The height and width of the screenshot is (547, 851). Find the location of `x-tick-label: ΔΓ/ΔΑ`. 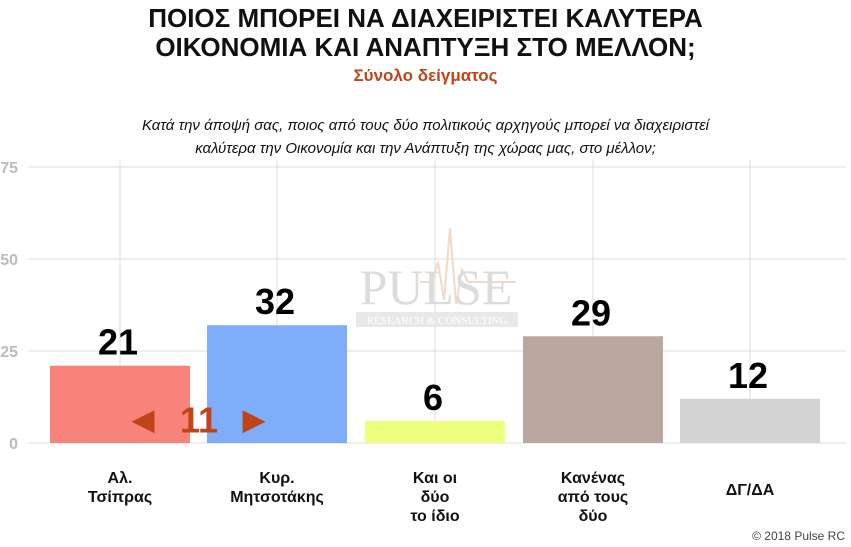

x-tick-label: ΔΓ/ΔΑ is located at coordinates (750, 490).